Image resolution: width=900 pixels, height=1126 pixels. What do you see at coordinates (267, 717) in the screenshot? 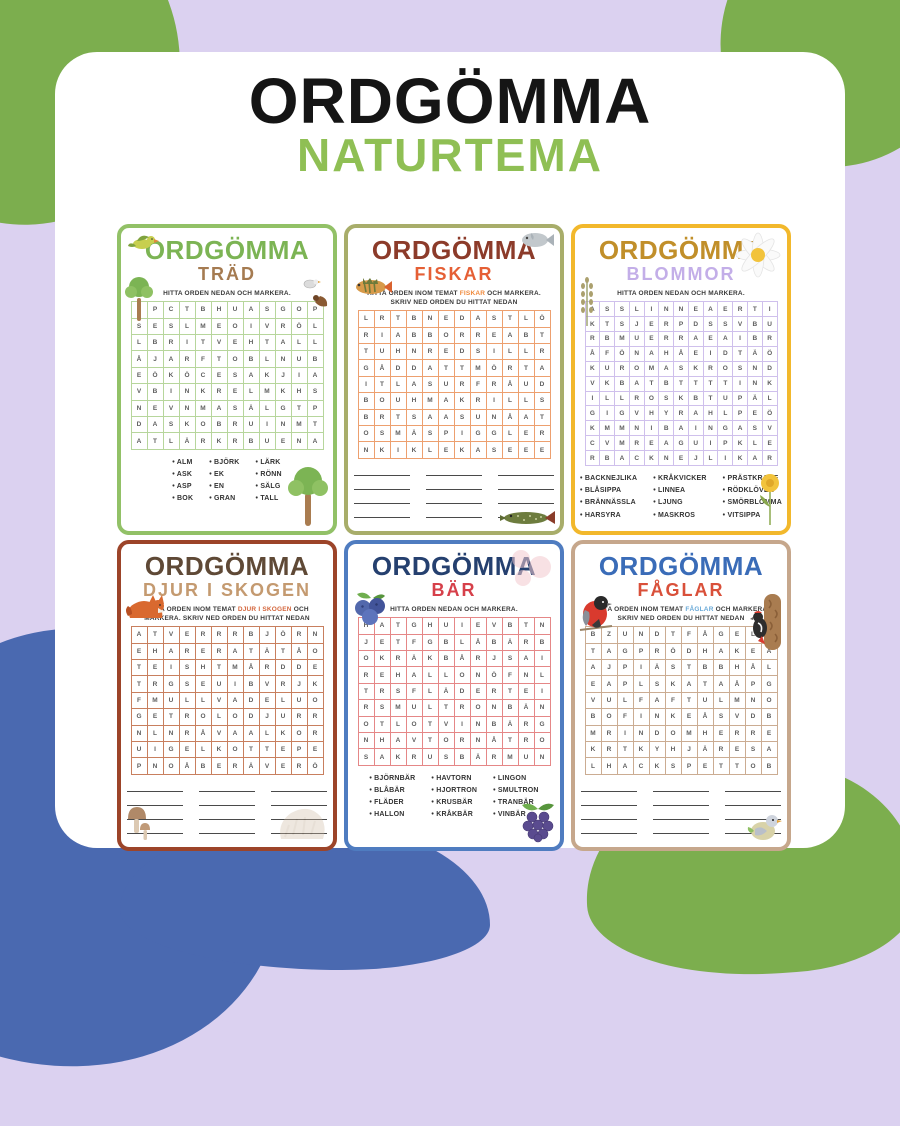
I see `grid-cell: J` at bounding box center [267, 717].